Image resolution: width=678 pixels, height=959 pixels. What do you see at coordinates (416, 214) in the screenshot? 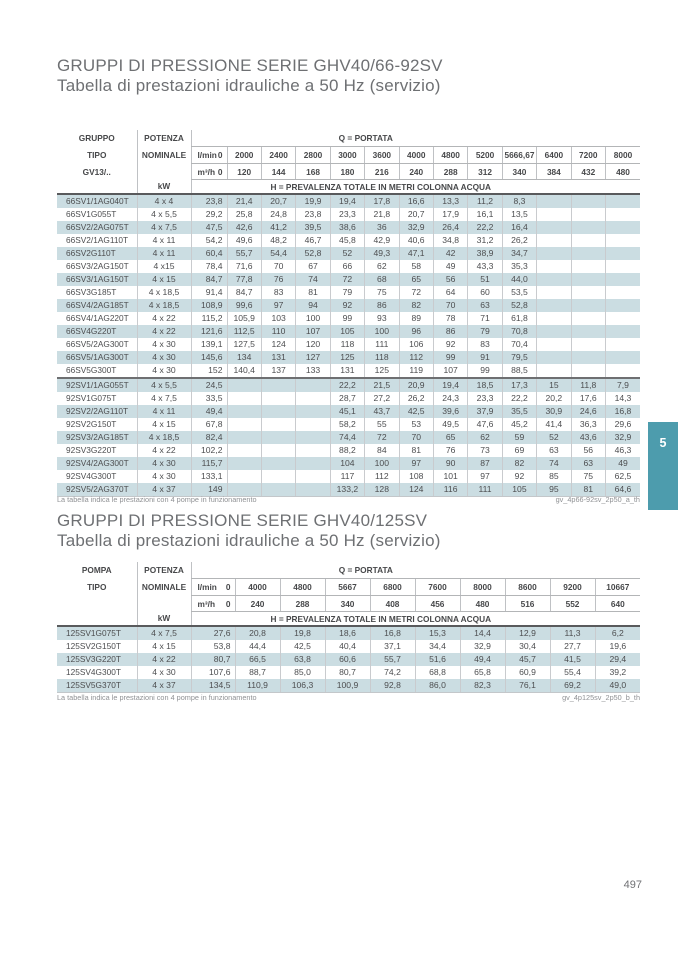
I see `head-value: 20,7` at bounding box center [416, 214].